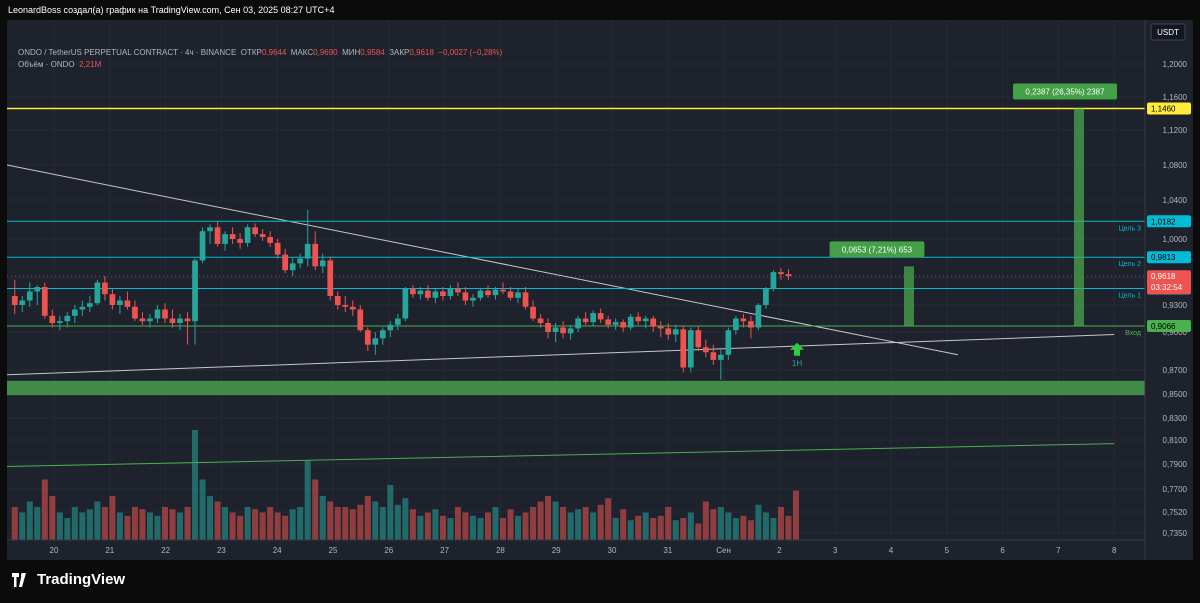  What do you see at coordinates (1058, 550) in the screenshot?
I see `time-tick-label: 7` at bounding box center [1058, 550].